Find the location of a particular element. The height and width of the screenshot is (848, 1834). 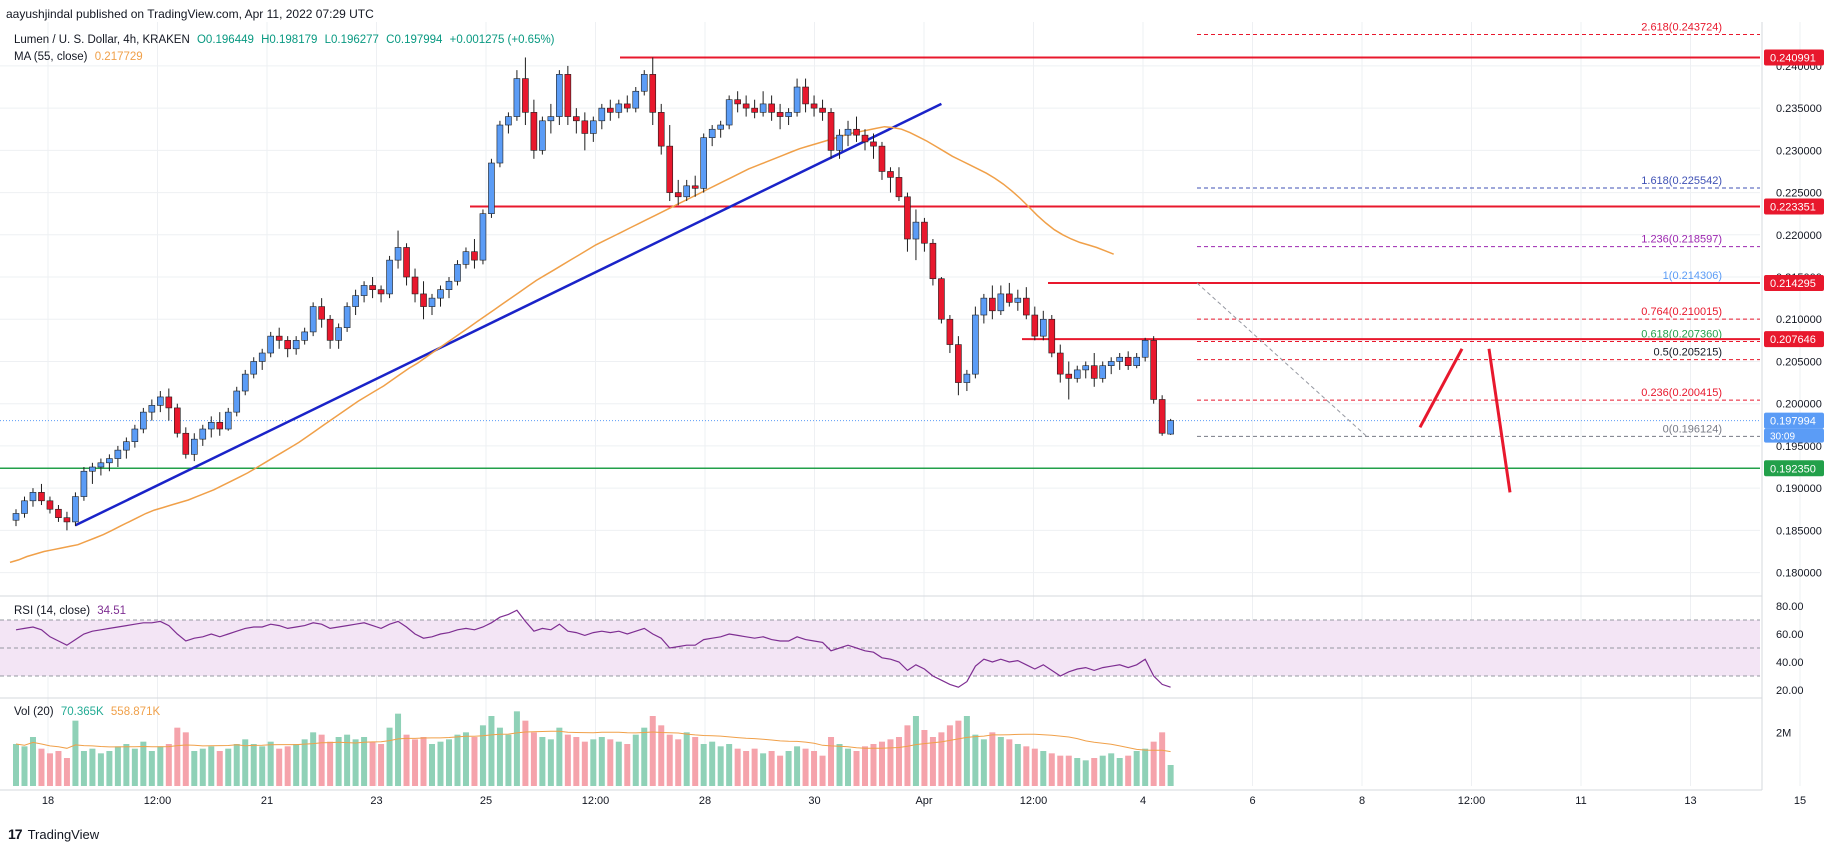

footer-brand: TradingView is located at coordinates (63, 834).